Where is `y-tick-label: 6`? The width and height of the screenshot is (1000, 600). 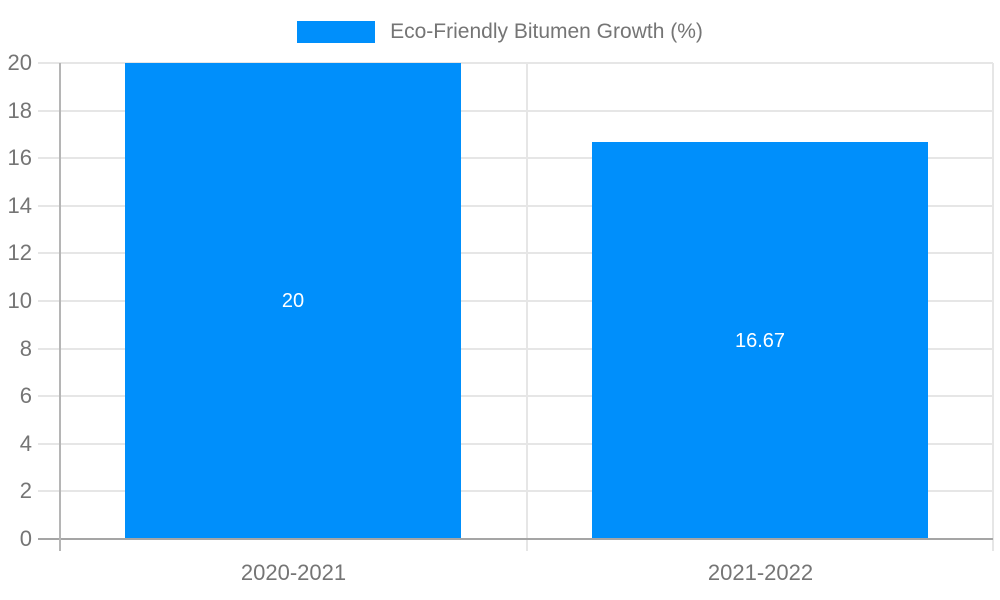
y-tick-label: 6 is located at coordinates (25, 395).